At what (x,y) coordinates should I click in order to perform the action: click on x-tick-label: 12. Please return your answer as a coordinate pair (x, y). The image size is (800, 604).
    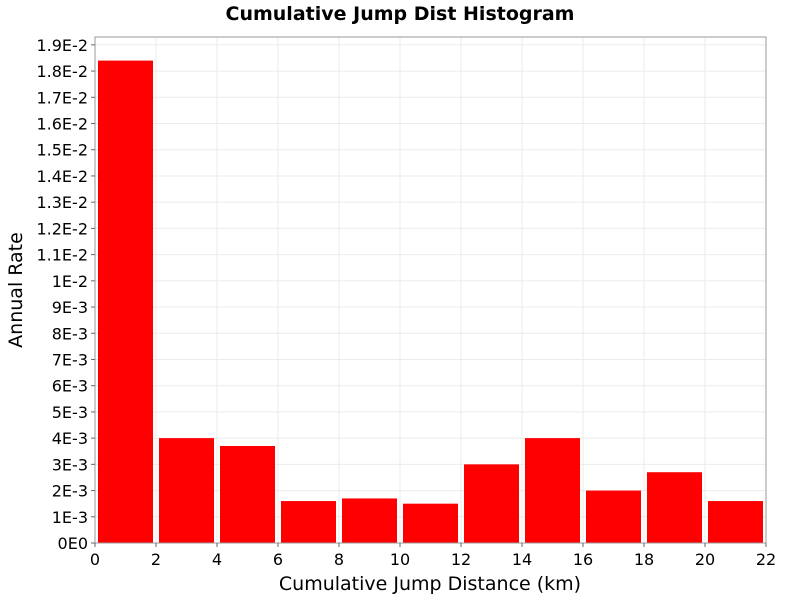
    Looking at the image, I should click on (461, 559).